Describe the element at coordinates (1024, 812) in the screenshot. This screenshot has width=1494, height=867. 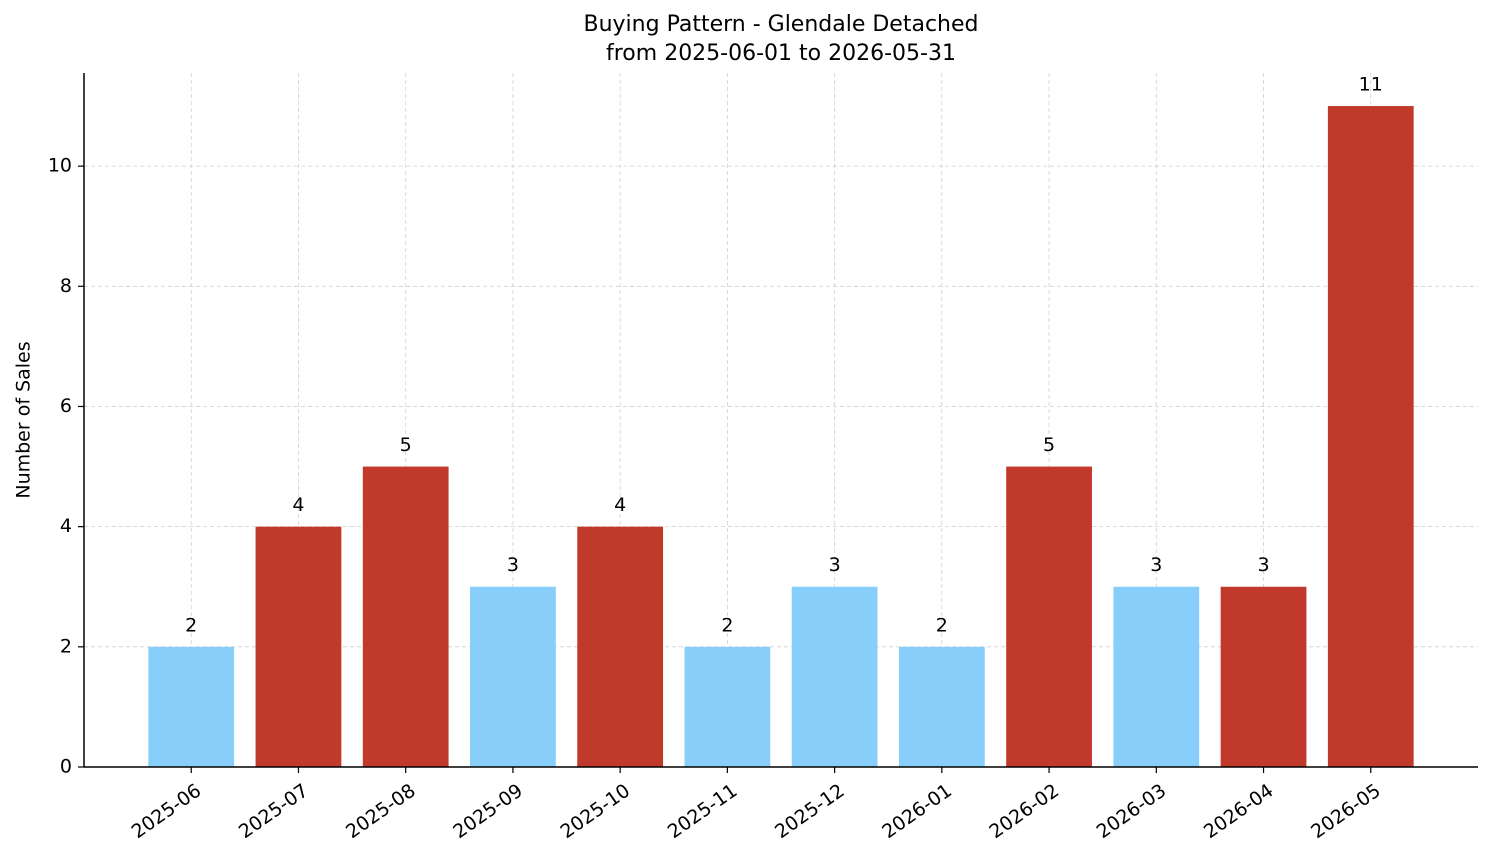
I see `x-tick-label: 2026-02` at that location.